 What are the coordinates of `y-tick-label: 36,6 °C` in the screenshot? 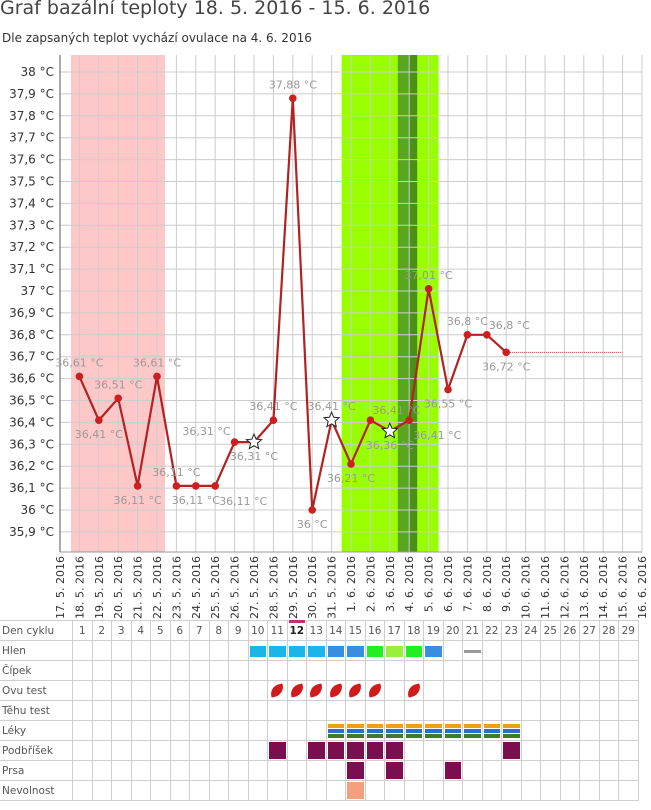 It's located at (31, 379).